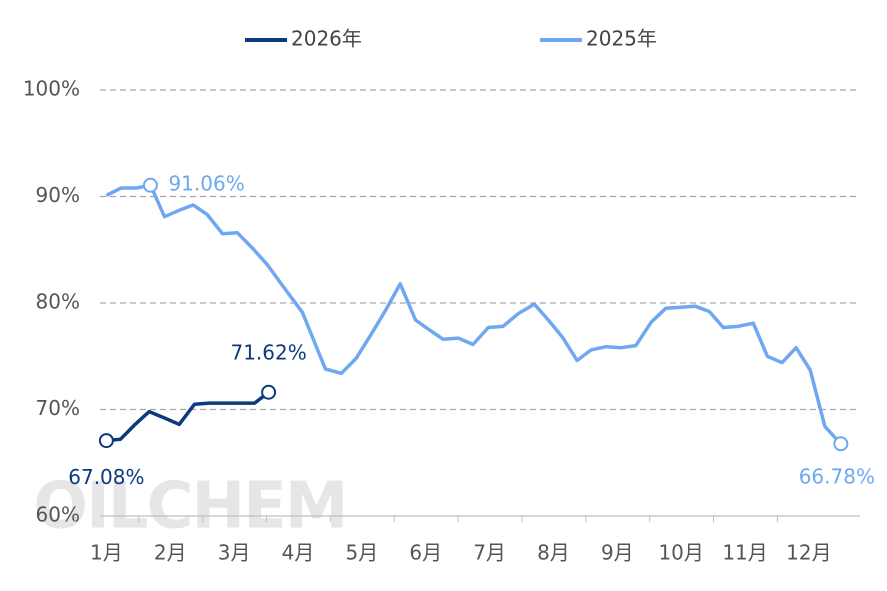 This screenshot has width=887, height=591. Describe the element at coordinates (326, 39) in the screenshot. I see `legend-label: 2026年` at that location.